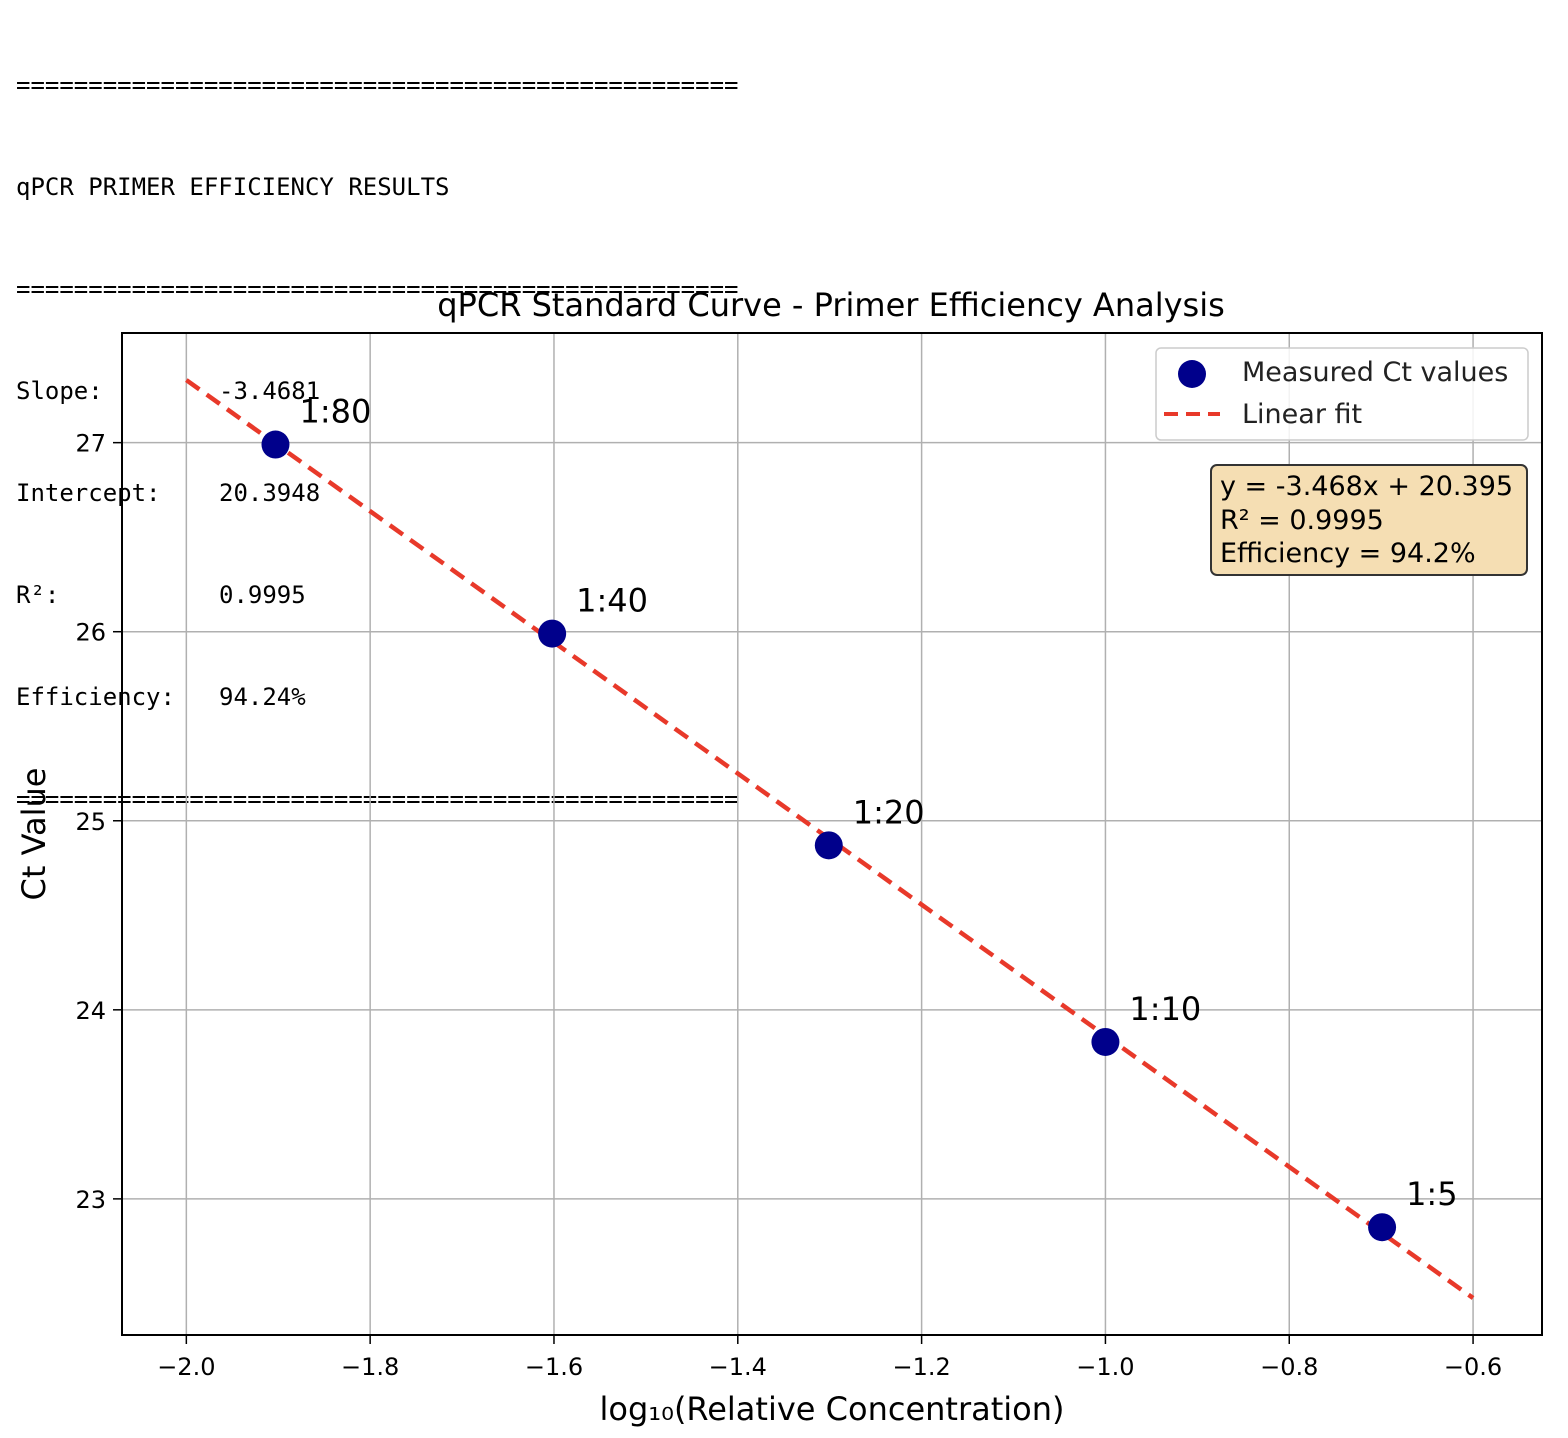 The width and height of the screenshot is (1568, 1438). What do you see at coordinates (554, 1367) in the screenshot?
I see `x-tick-label: −1.6` at bounding box center [554, 1367].